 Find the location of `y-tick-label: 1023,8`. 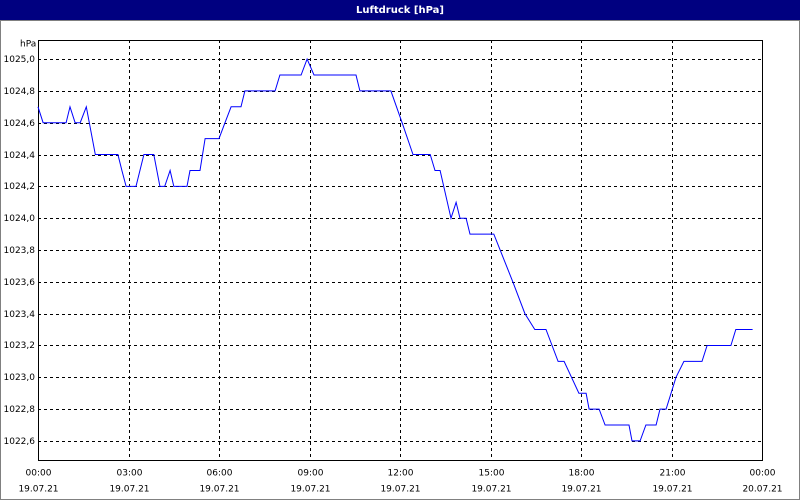

y-tick-label: 1023,8 is located at coordinates (20, 251).